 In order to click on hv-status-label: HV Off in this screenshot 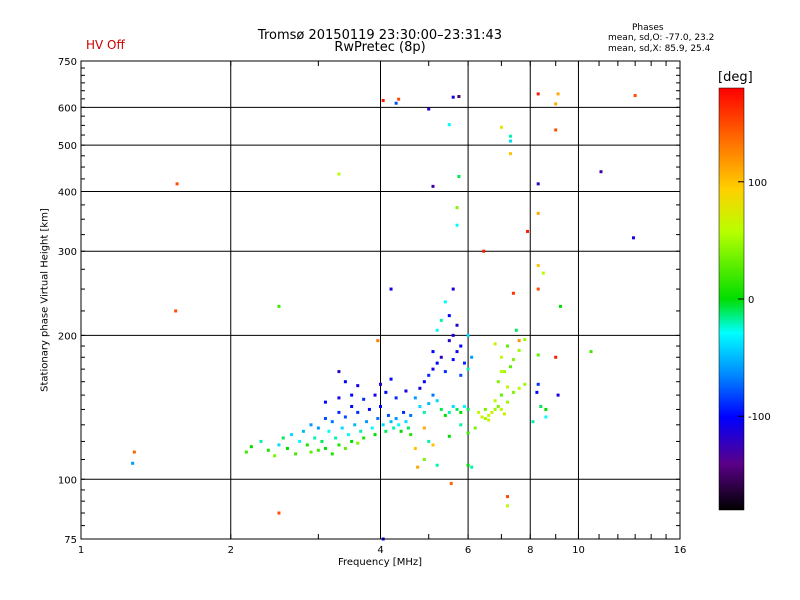, I will do `click(105, 45)`.